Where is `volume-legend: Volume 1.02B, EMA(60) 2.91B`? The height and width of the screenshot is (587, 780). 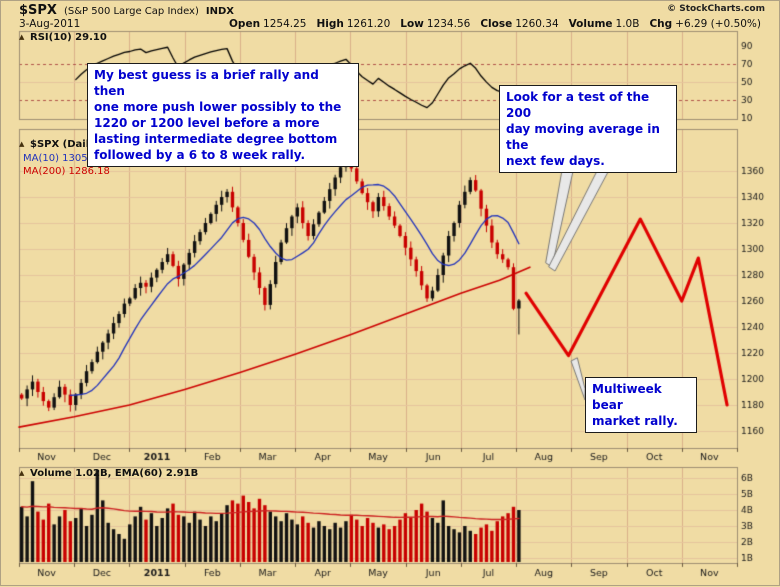
volume-legend: Volume 1.02B, EMA(60) 2.91B is located at coordinates (114, 473).